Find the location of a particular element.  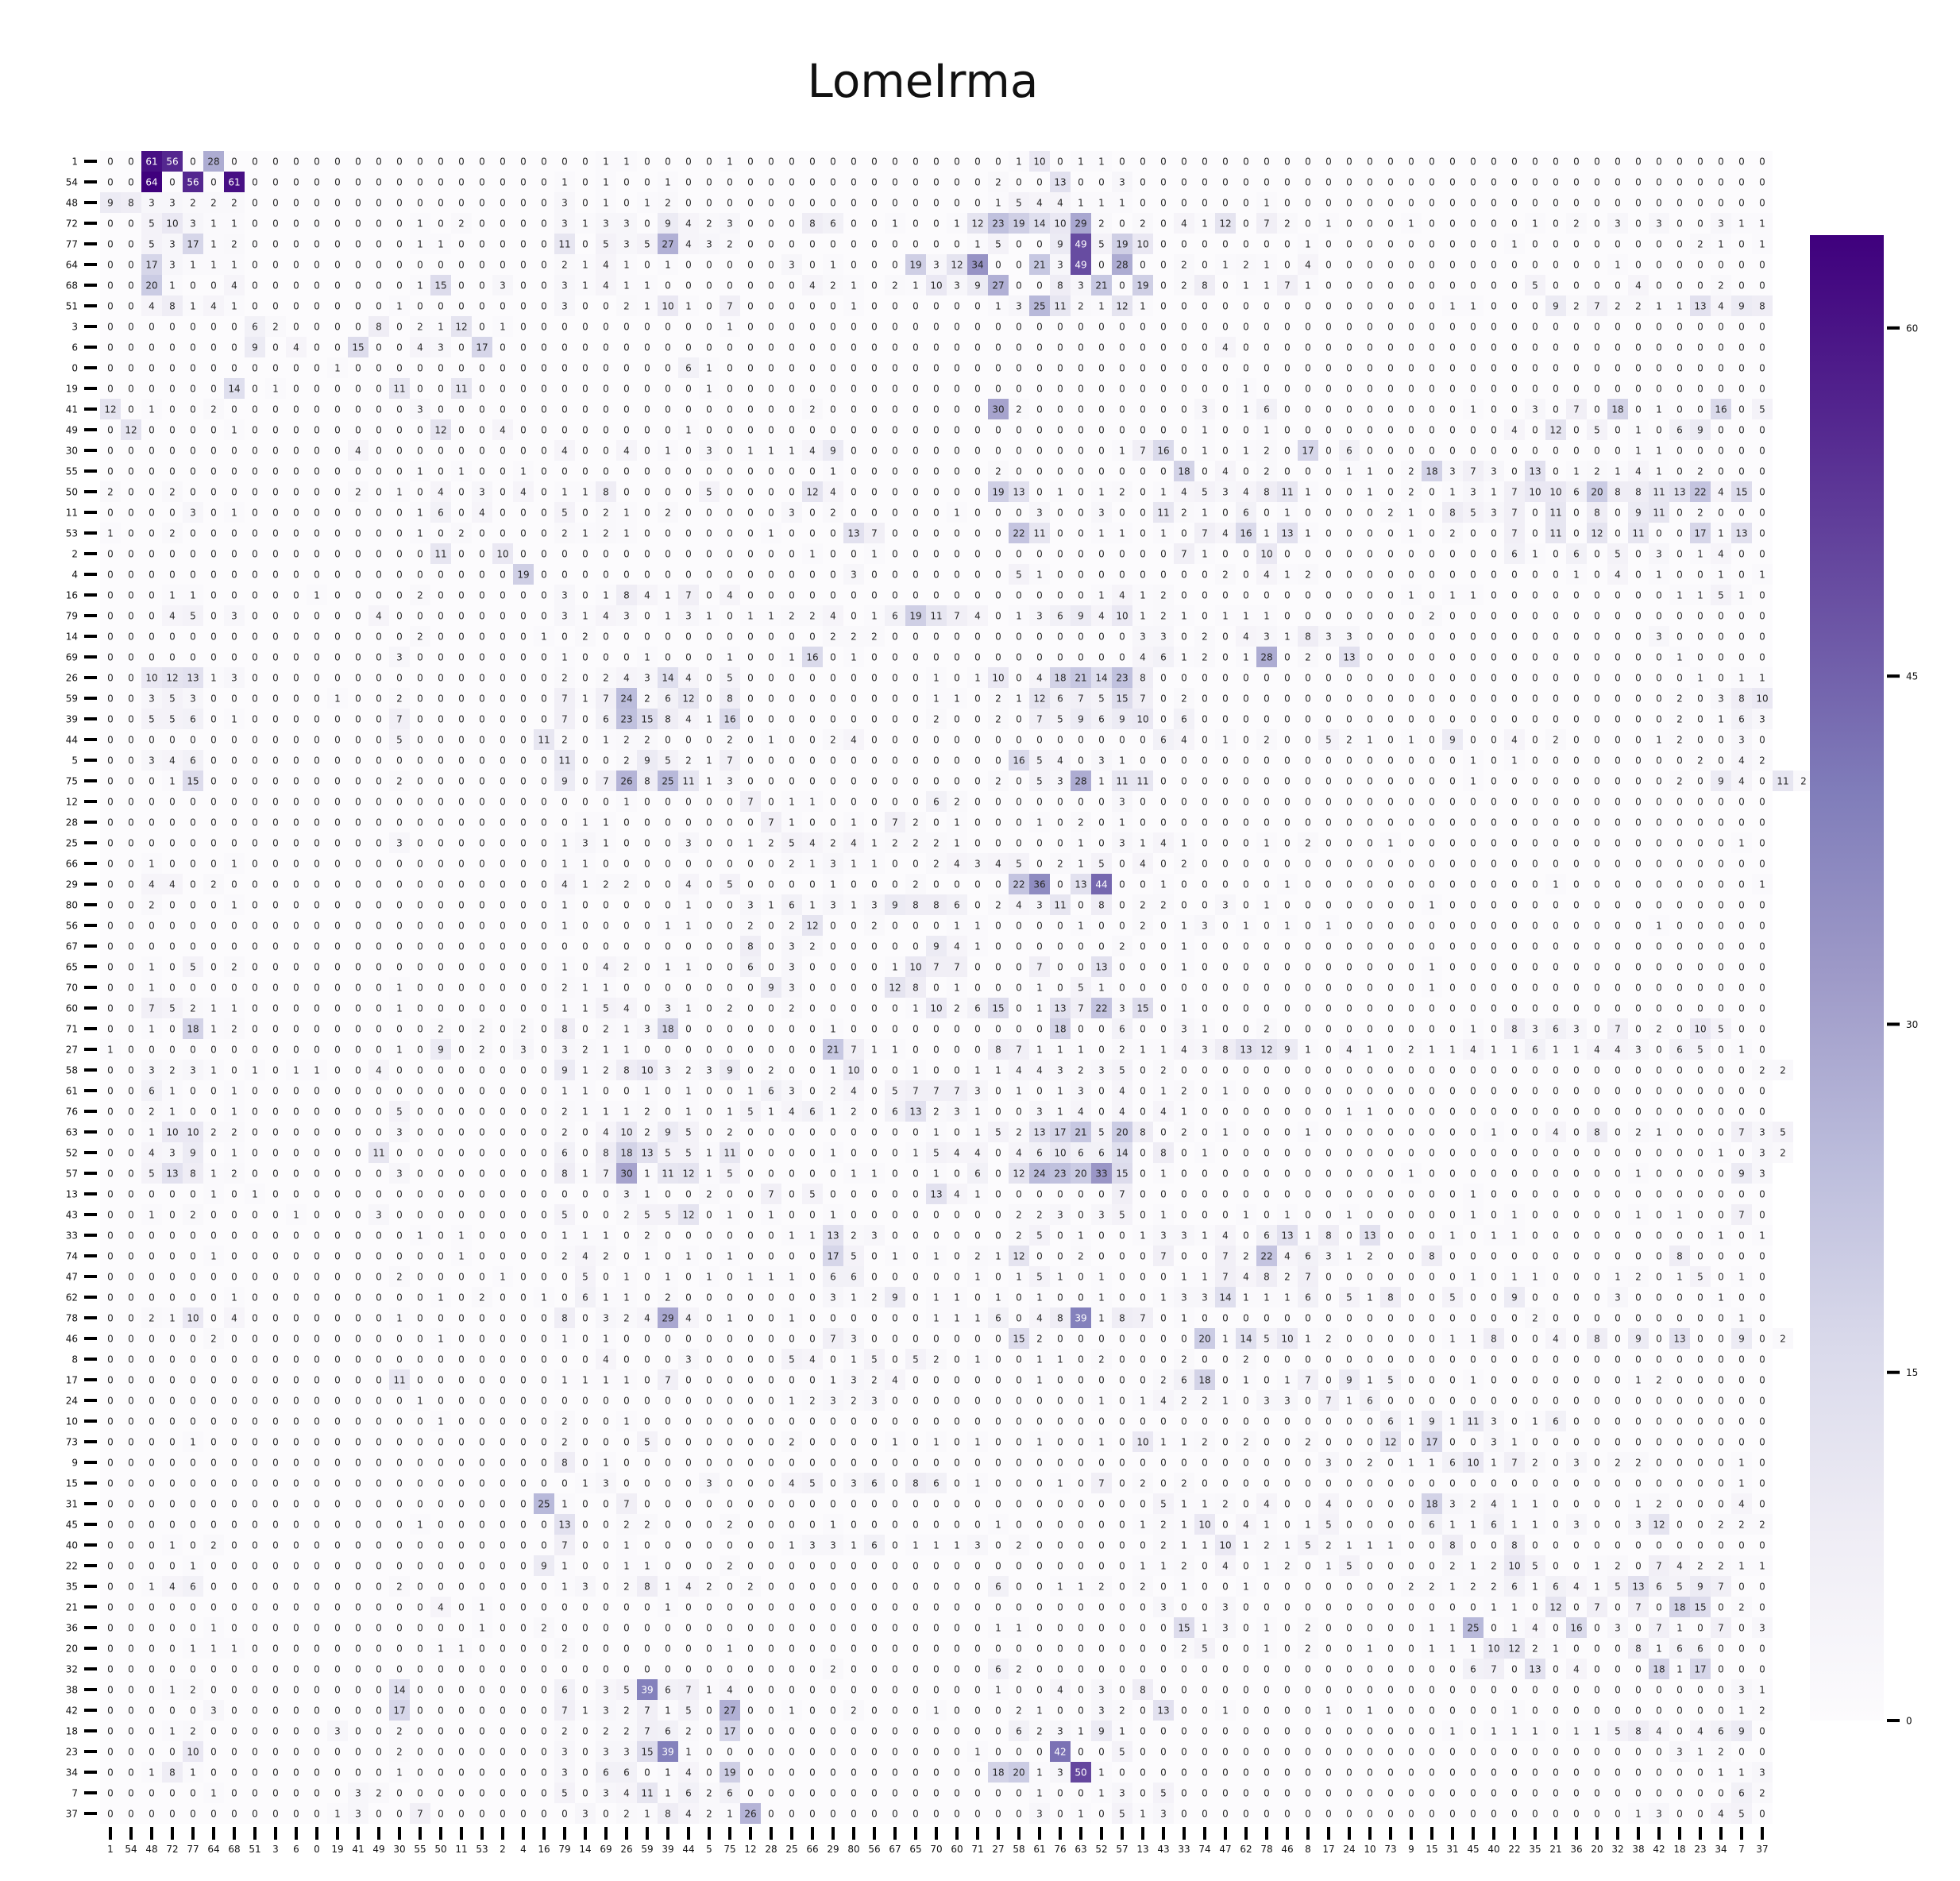

cell-value-label: 11 is located at coordinates (1555, 533).